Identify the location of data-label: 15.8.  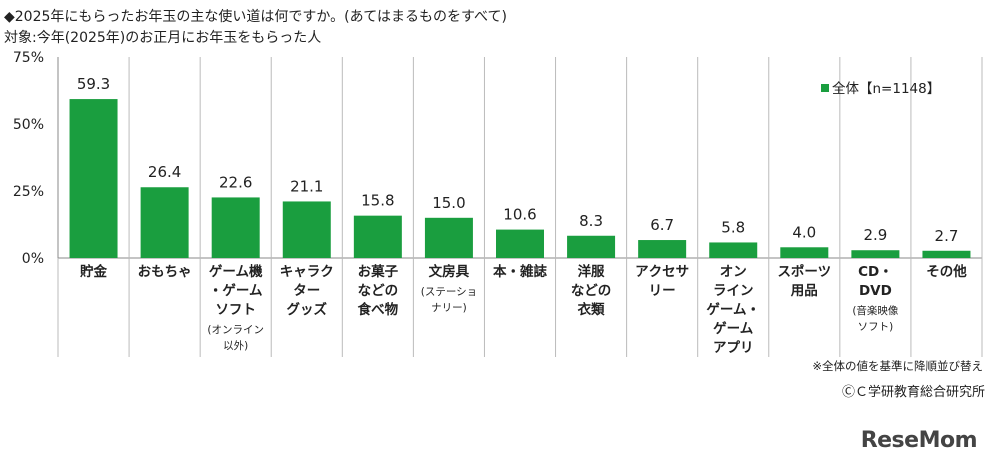
(377, 201).